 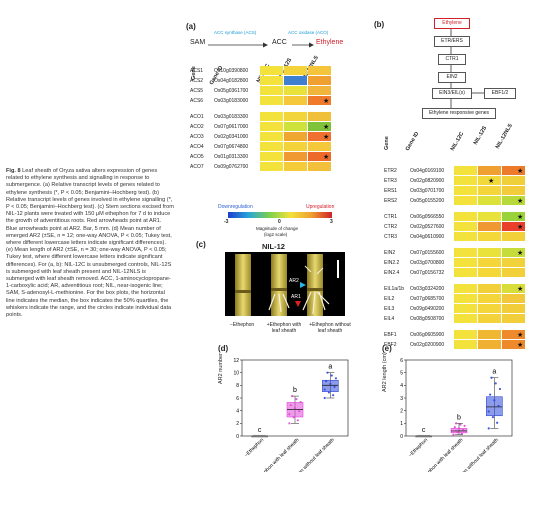 I want to click on panel-b-gene-id: Os08g0508700, so click(x=427, y=319).